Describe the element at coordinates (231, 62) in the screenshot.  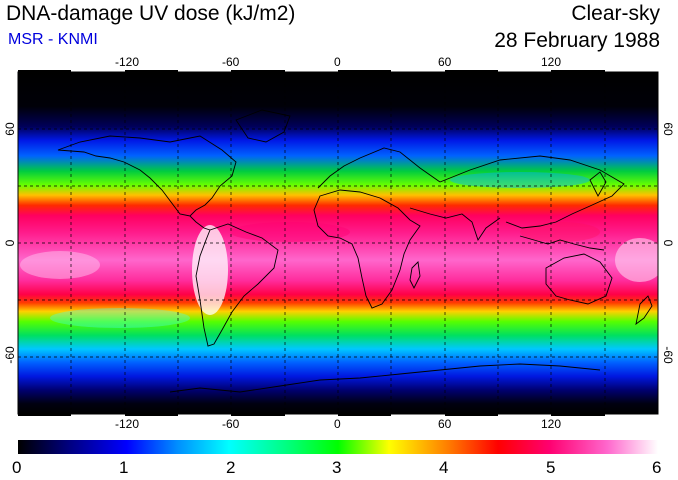
I see `lon-tick-top: -60` at that location.